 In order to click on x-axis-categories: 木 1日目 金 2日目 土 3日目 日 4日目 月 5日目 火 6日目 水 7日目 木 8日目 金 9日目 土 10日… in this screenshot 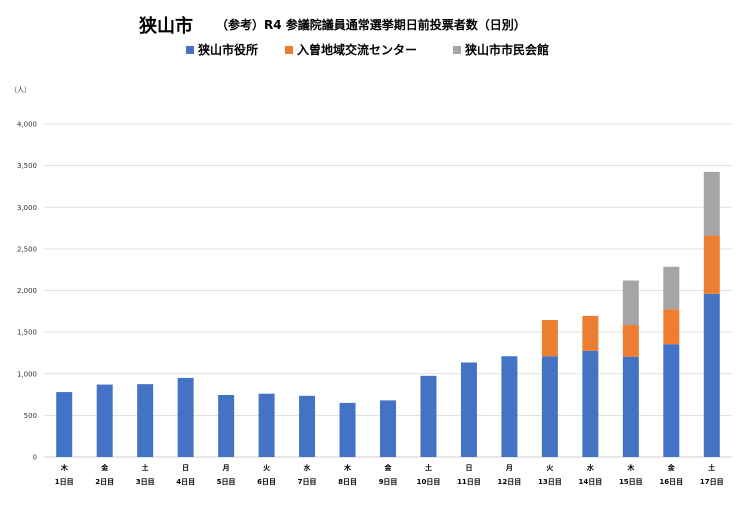, I will do `click(389, 474)`.